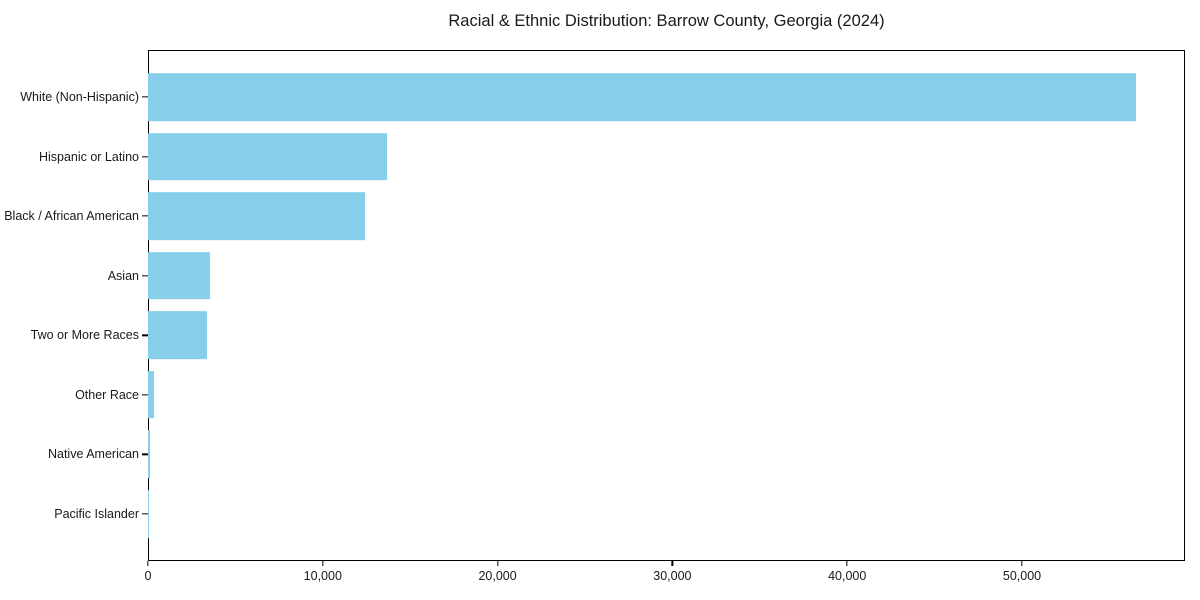  Describe the element at coordinates (71, 216) in the screenshot. I see `y-tick-label: Black / African American` at that location.